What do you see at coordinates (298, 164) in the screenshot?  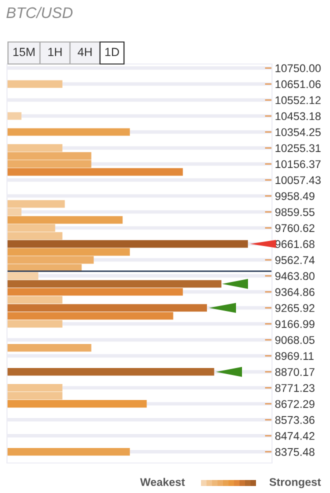 I see `y-tick-label: 10156.37` at bounding box center [298, 164].